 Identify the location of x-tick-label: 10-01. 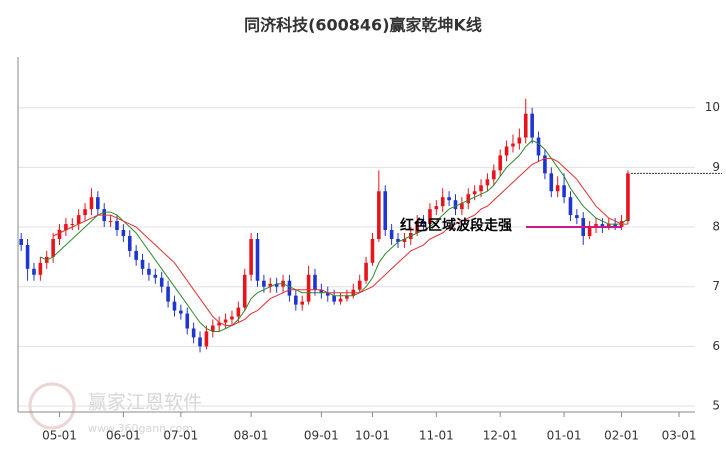
(372, 436).